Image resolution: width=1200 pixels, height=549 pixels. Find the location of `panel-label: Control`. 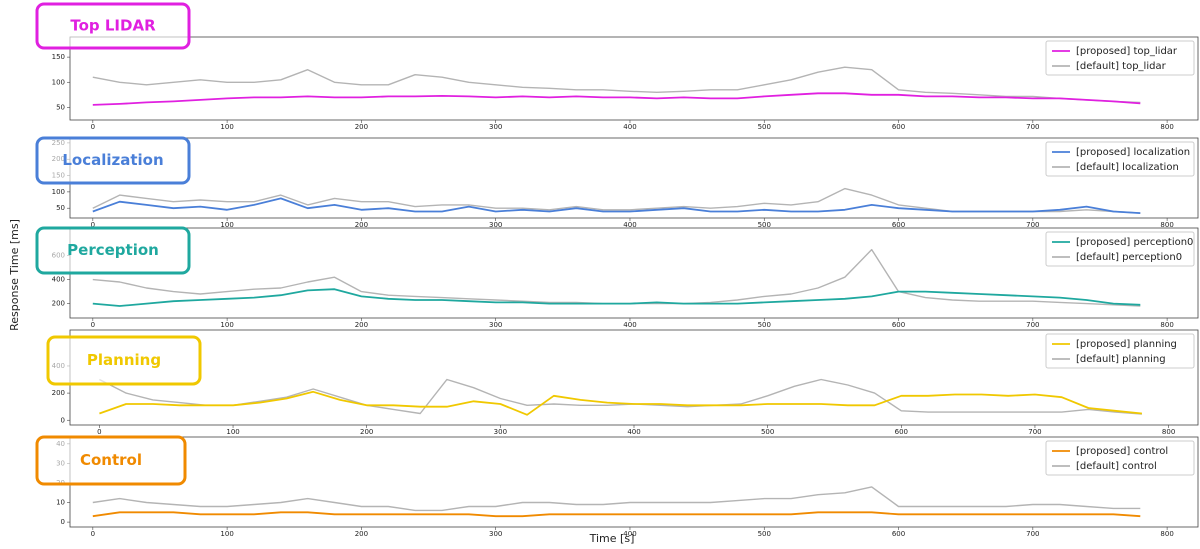

panel-label: Control is located at coordinates (111, 460).